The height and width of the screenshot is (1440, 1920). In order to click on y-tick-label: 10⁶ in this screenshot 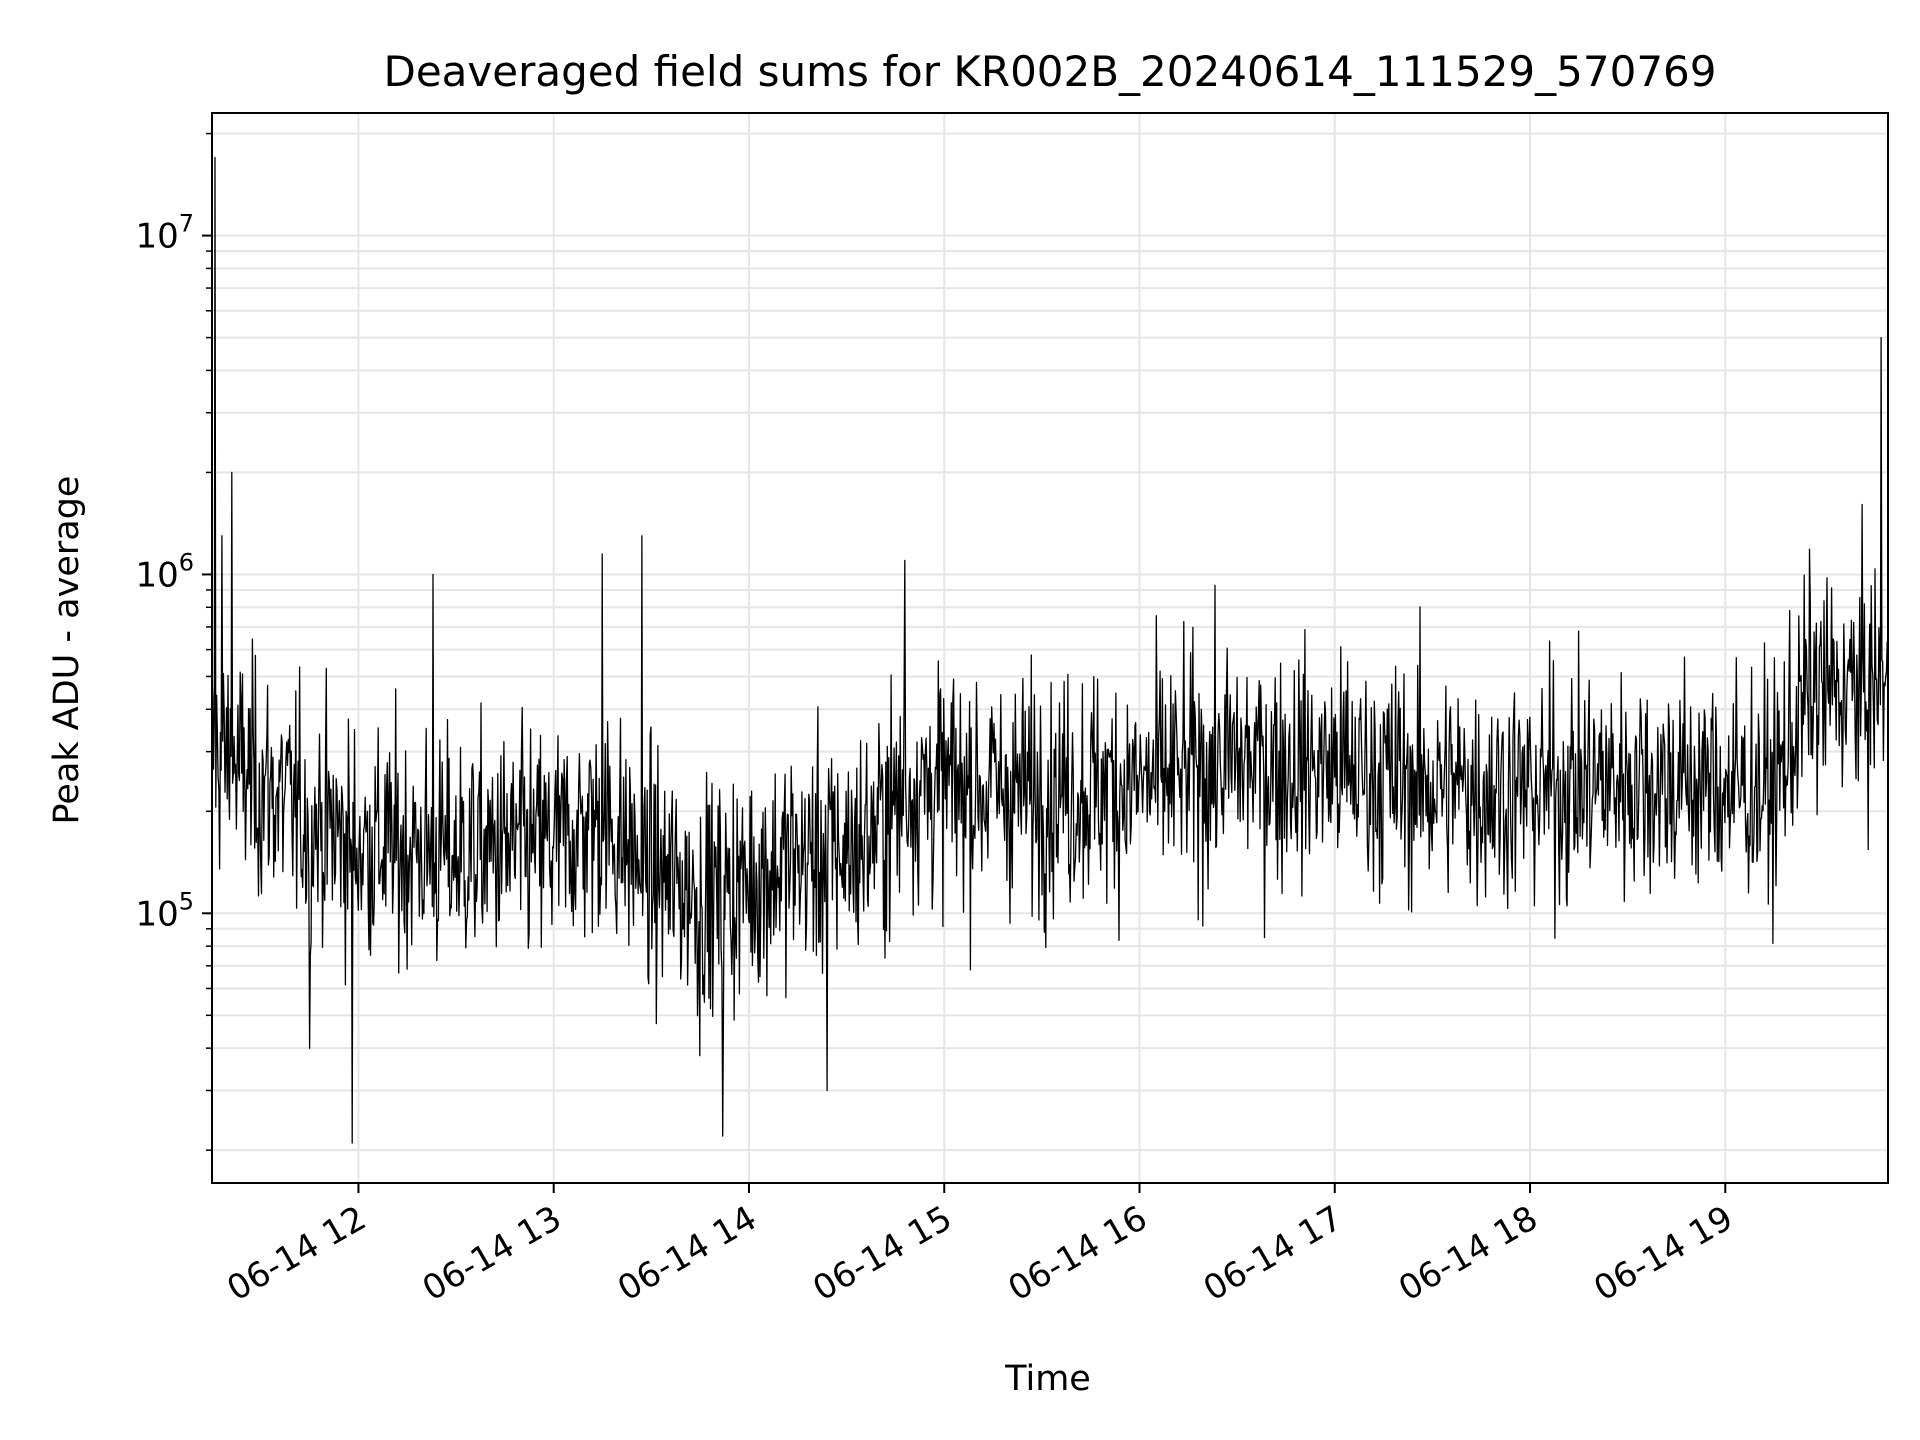, I will do `click(164, 571)`.